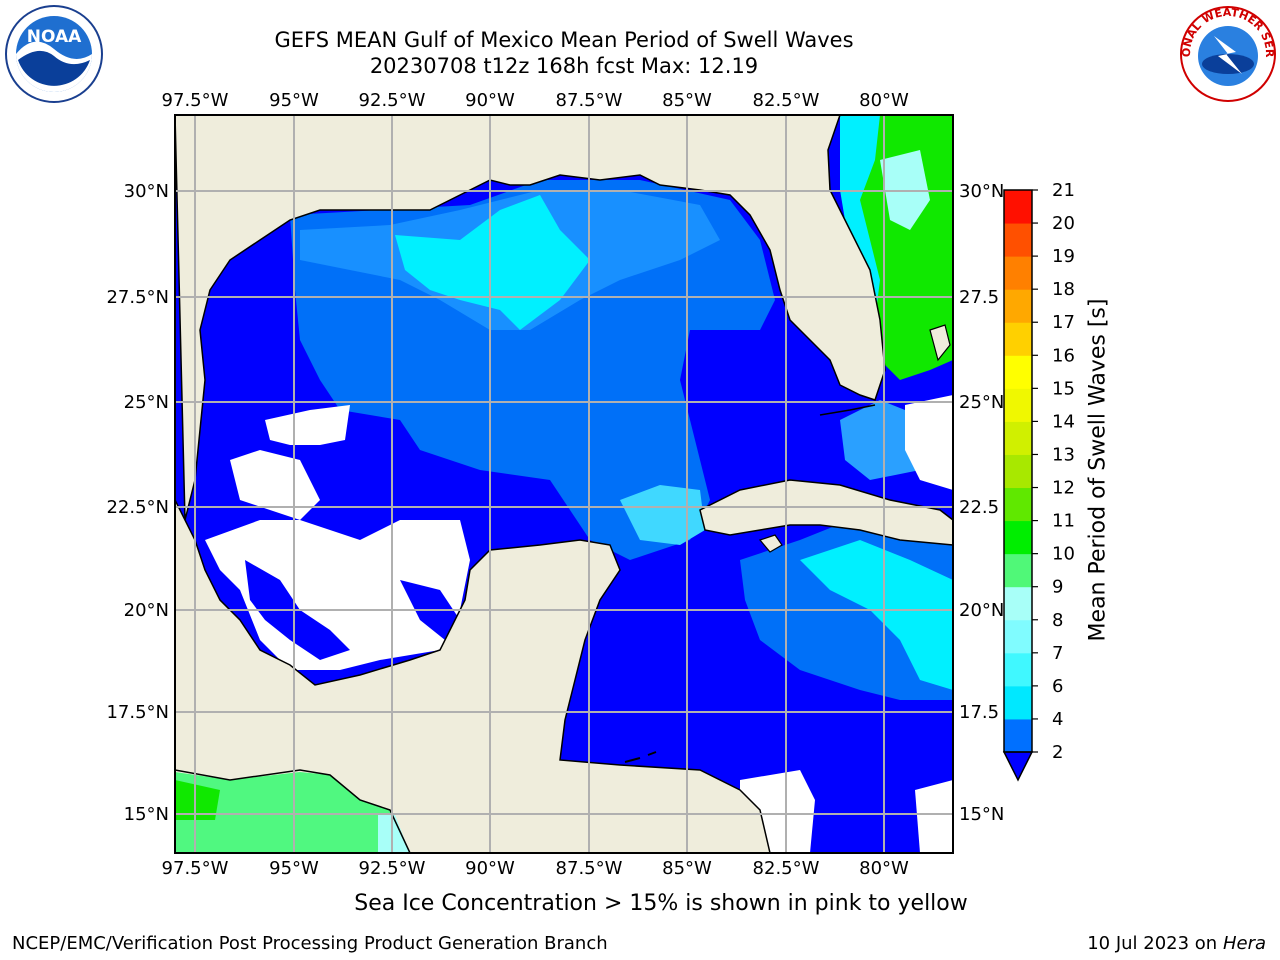  Describe the element at coordinates (640, 757) in the screenshot. I see `land-honduras-islands` at that location.